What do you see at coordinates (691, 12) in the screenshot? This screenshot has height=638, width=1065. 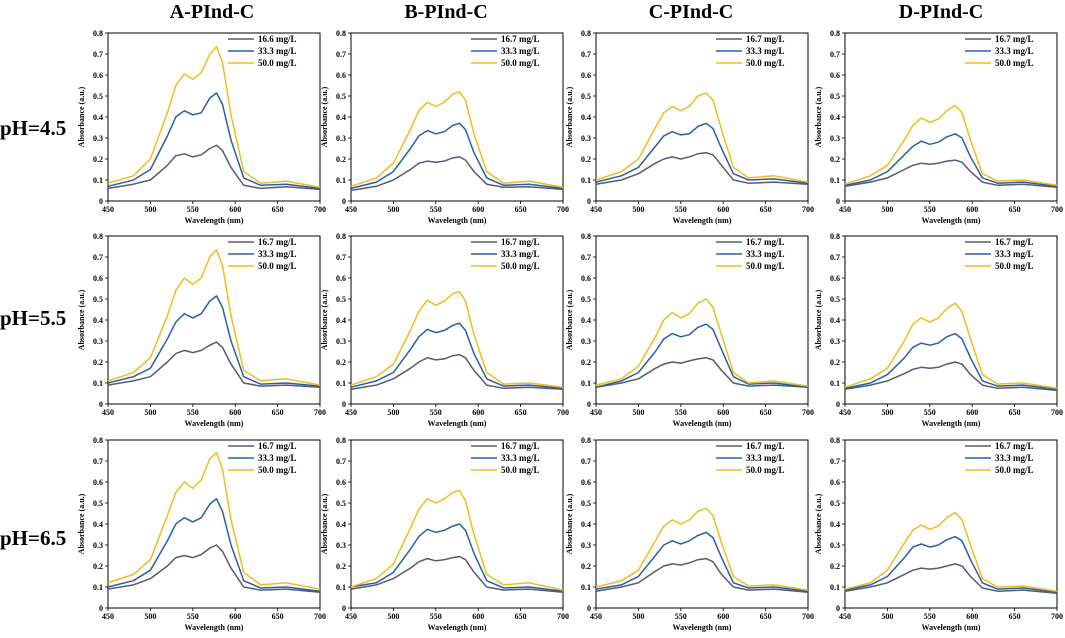 I see `column-title-c: C-PInd-C` at bounding box center [691, 12].